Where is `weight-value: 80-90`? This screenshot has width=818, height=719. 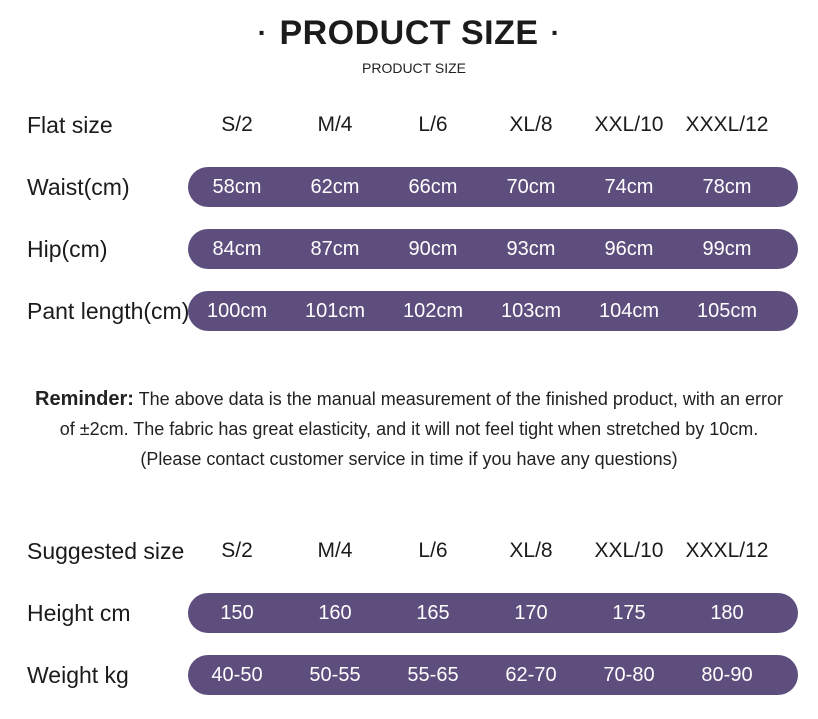
weight-value: 80-90 is located at coordinates (727, 674).